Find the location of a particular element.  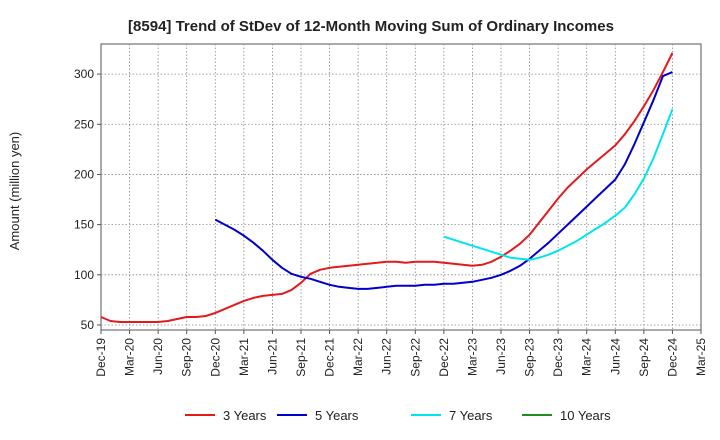

x-tick-label: Sep-23 is located at coordinates (530, 357).